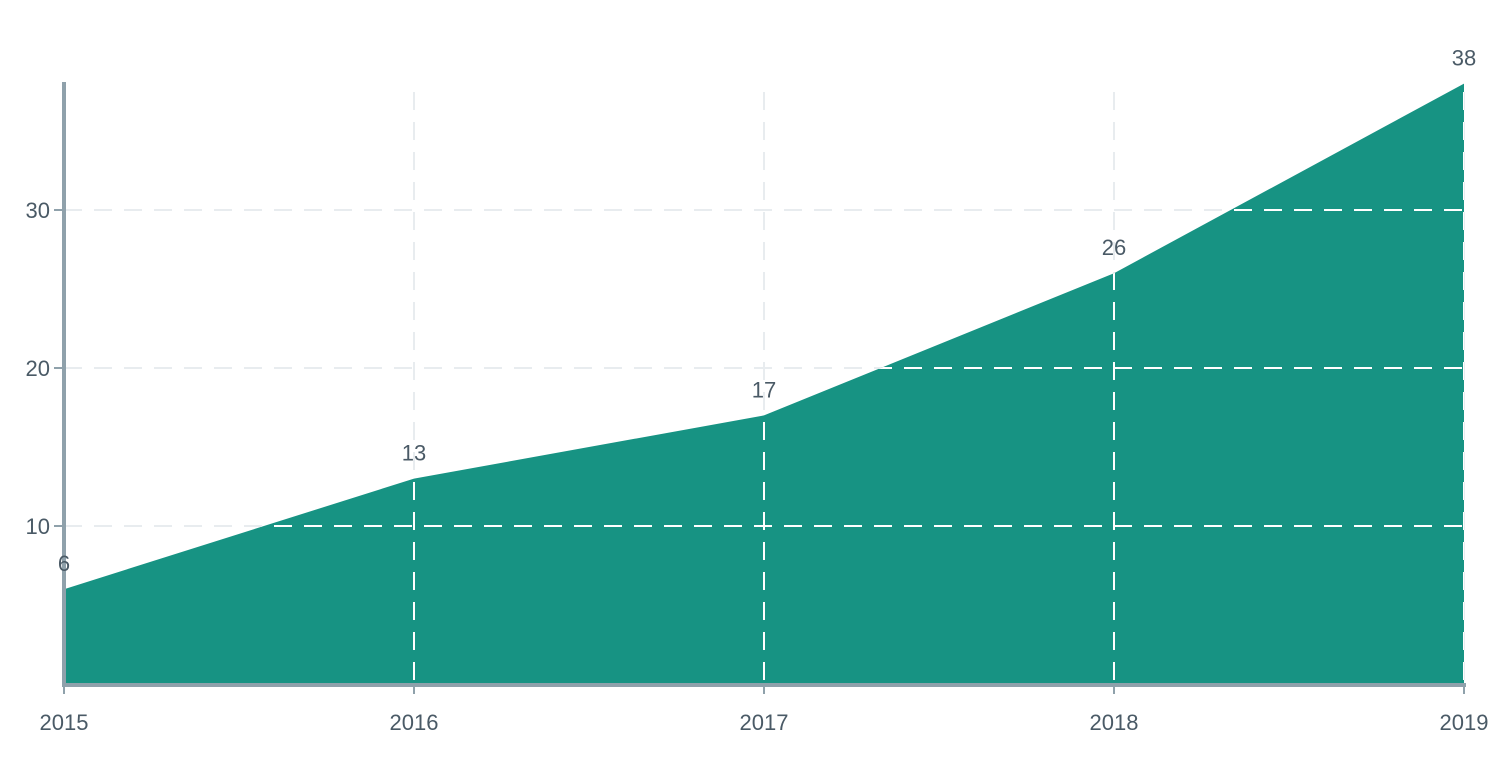 The image size is (1512, 758). Describe the element at coordinates (38, 526) in the screenshot. I see `y-tick-label: 10` at that location.